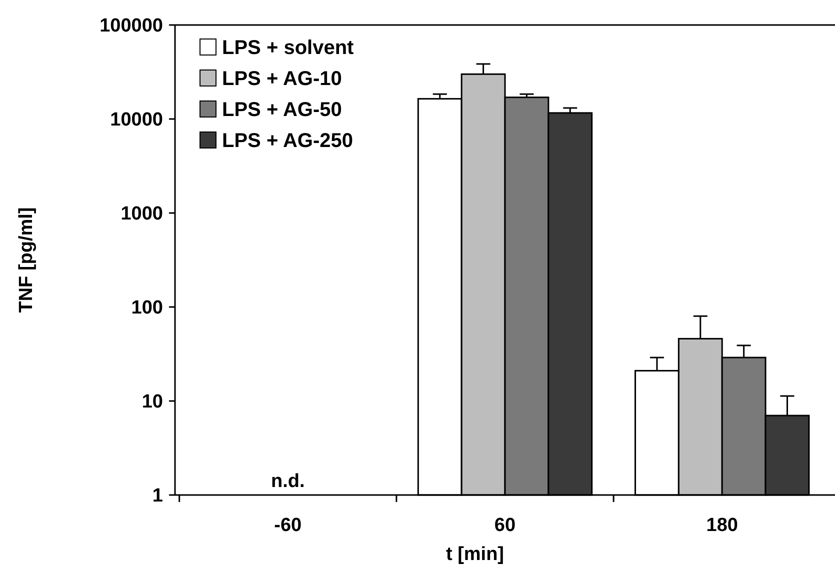 Image resolution: width=835 pixels, height=580 pixels. Describe the element at coordinates (288, 525) in the screenshot. I see `x-tick-label: -60` at that location.